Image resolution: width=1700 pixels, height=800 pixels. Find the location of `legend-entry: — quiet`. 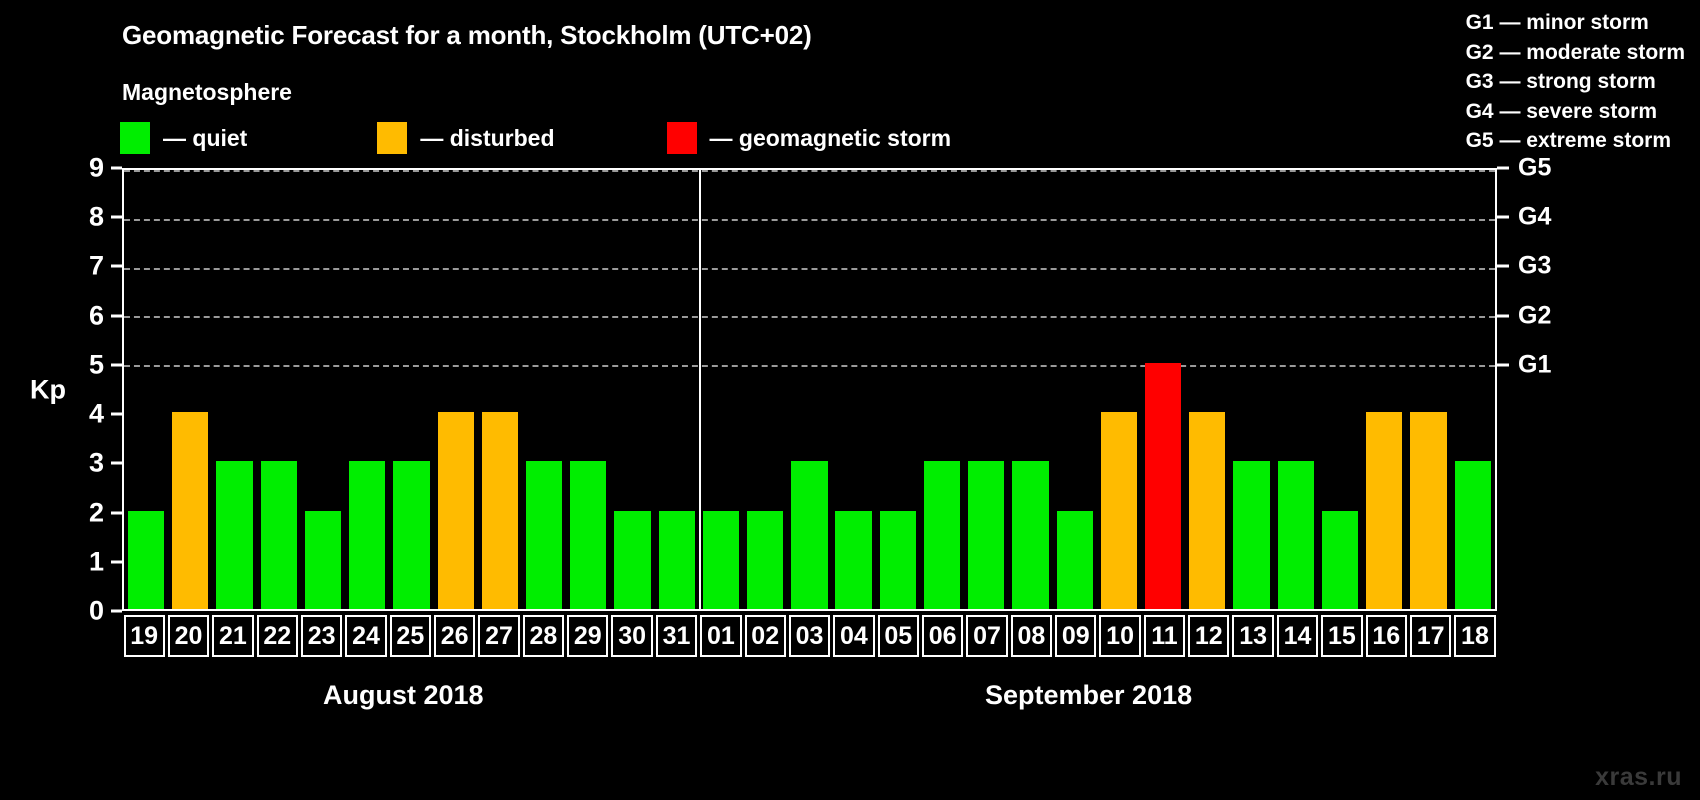

legend-entry: — quiet is located at coordinates (183, 138).